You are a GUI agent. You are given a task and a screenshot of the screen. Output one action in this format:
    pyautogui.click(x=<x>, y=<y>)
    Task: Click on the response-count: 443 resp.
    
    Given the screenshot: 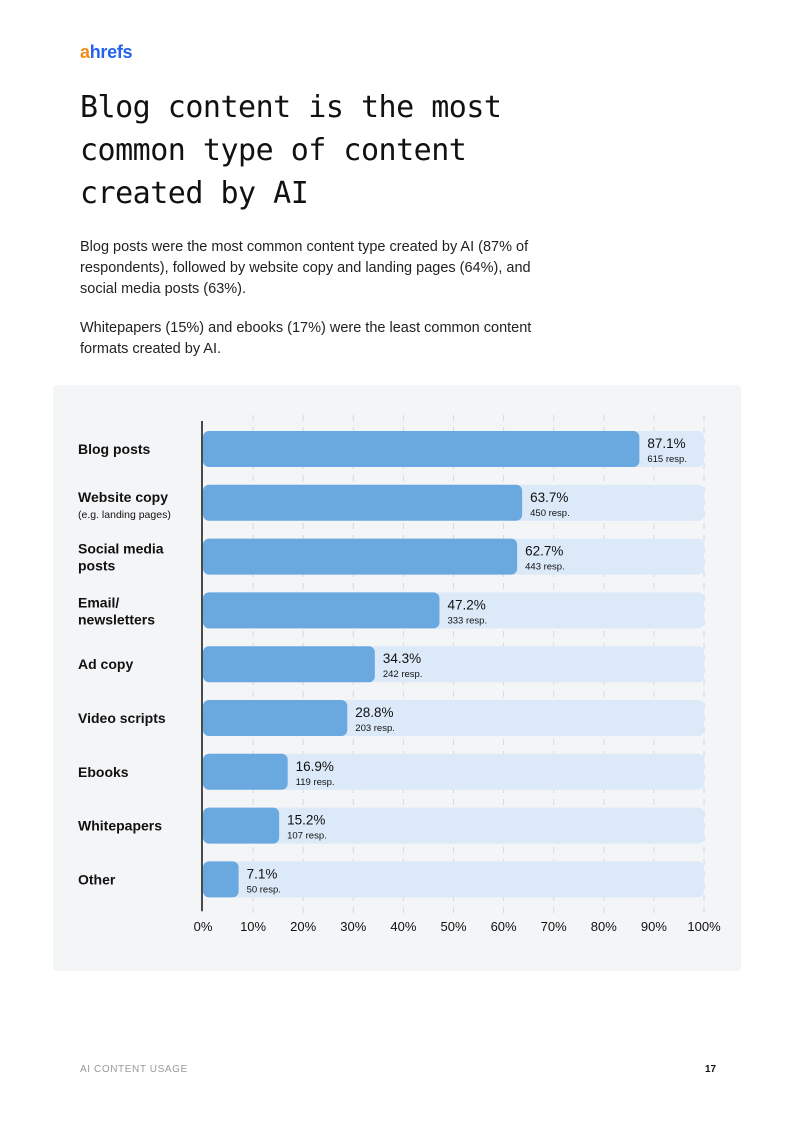 What is the action you would take?
    pyautogui.click(x=545, y=567)
    